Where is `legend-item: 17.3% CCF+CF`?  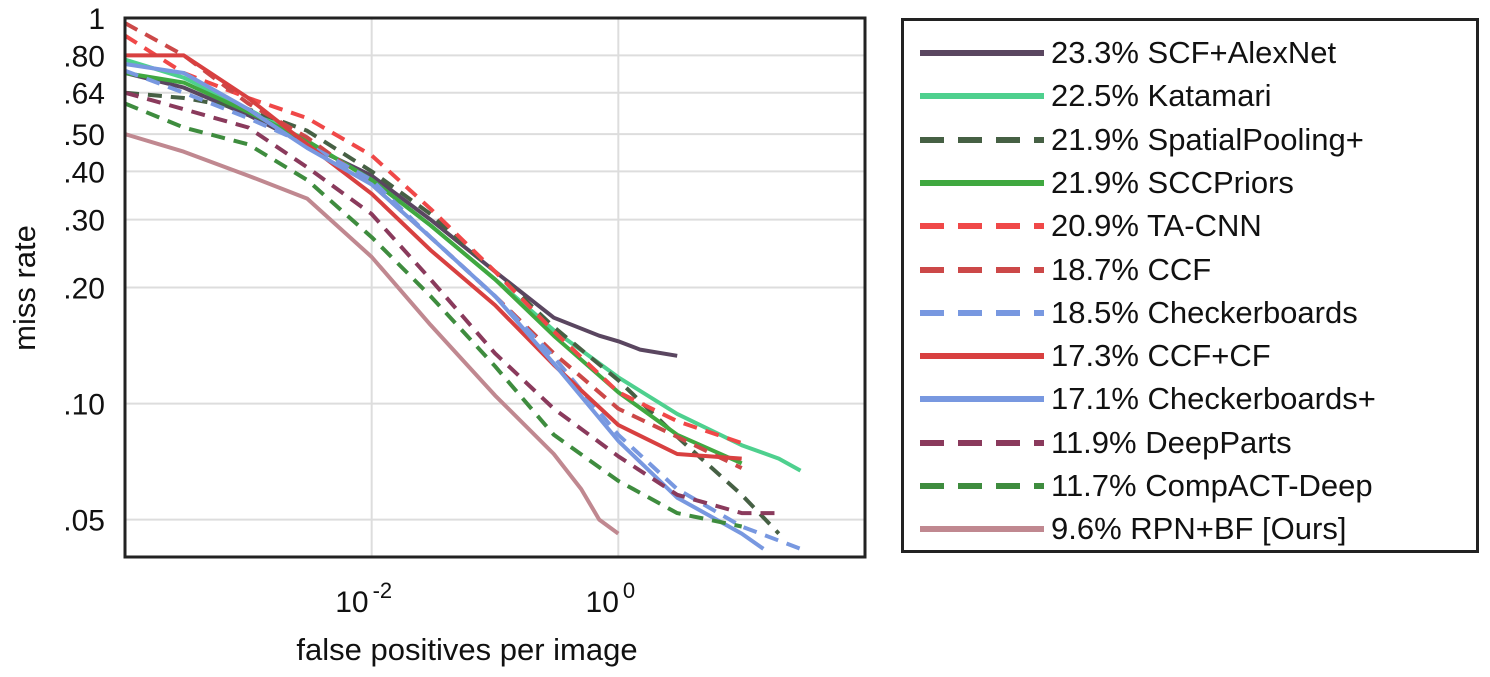 legend-item: 17.3% CCF+CF is located at coordinates (1184, 356).